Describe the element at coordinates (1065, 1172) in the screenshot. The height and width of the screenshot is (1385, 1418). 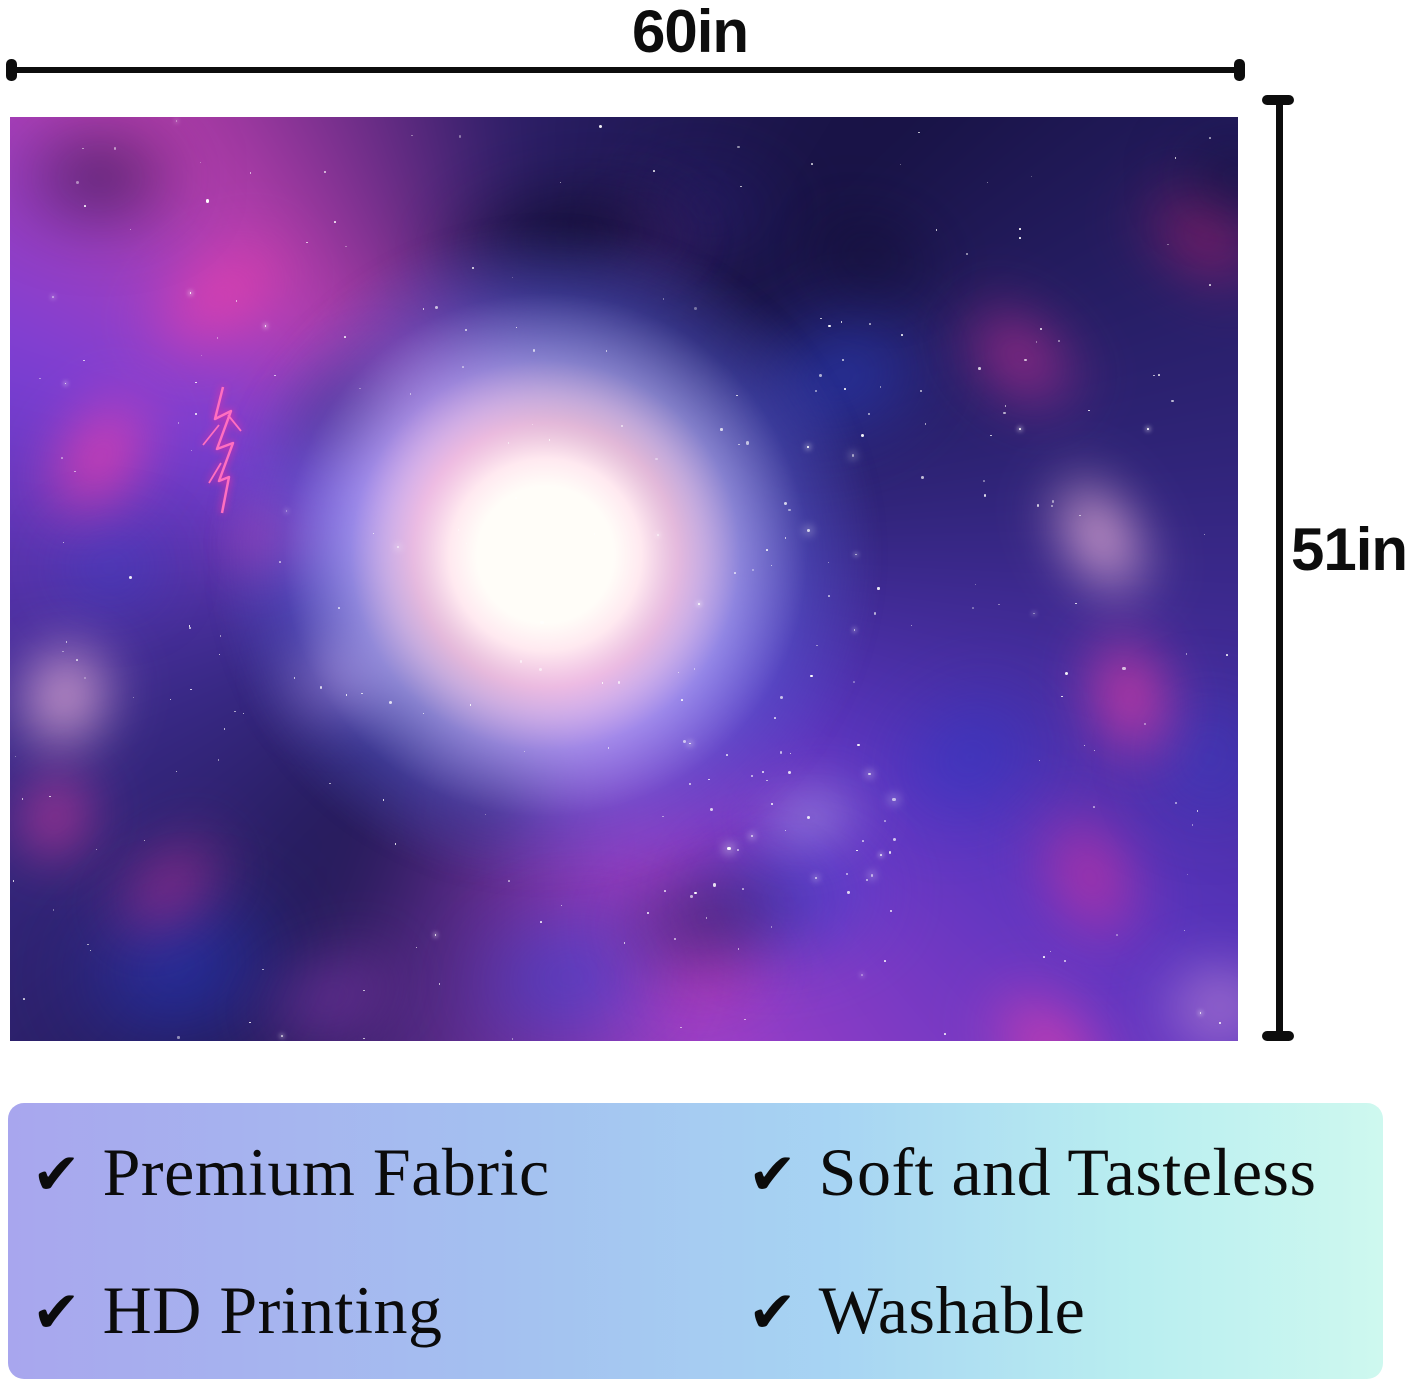
I see `feature-soft-and-tasteless: ✔ Soft and Tasteless` at that location.